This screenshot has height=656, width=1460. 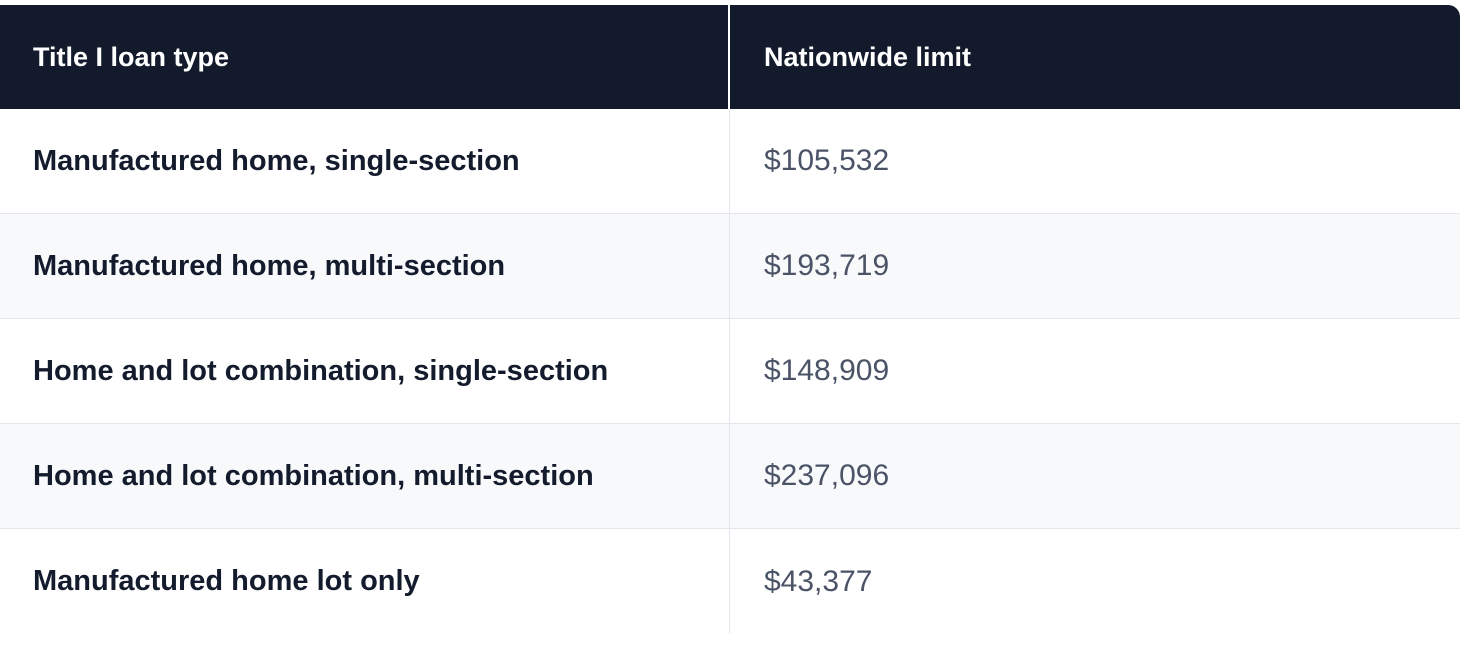 I want to click on limit-cell: $43,377, so click(x=818, y=581).